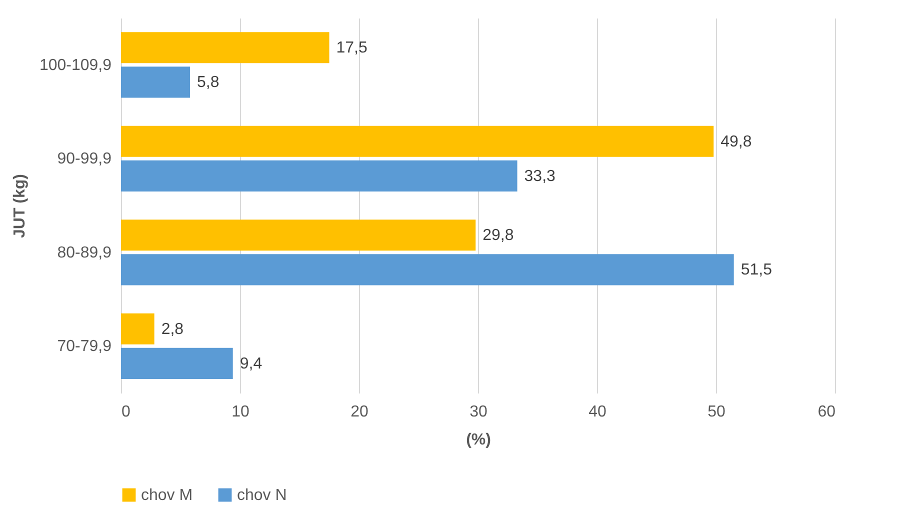  I want to click on data-label: 2,8, so click(172, 329).